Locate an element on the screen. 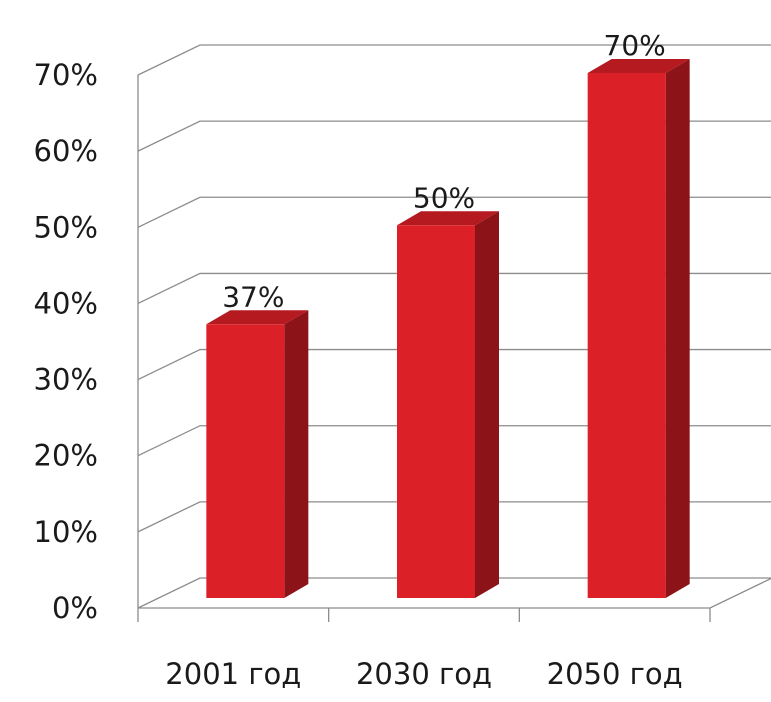 The image size is (771, 702). y-tick-label: 50% is located at coordinates (66, 227).